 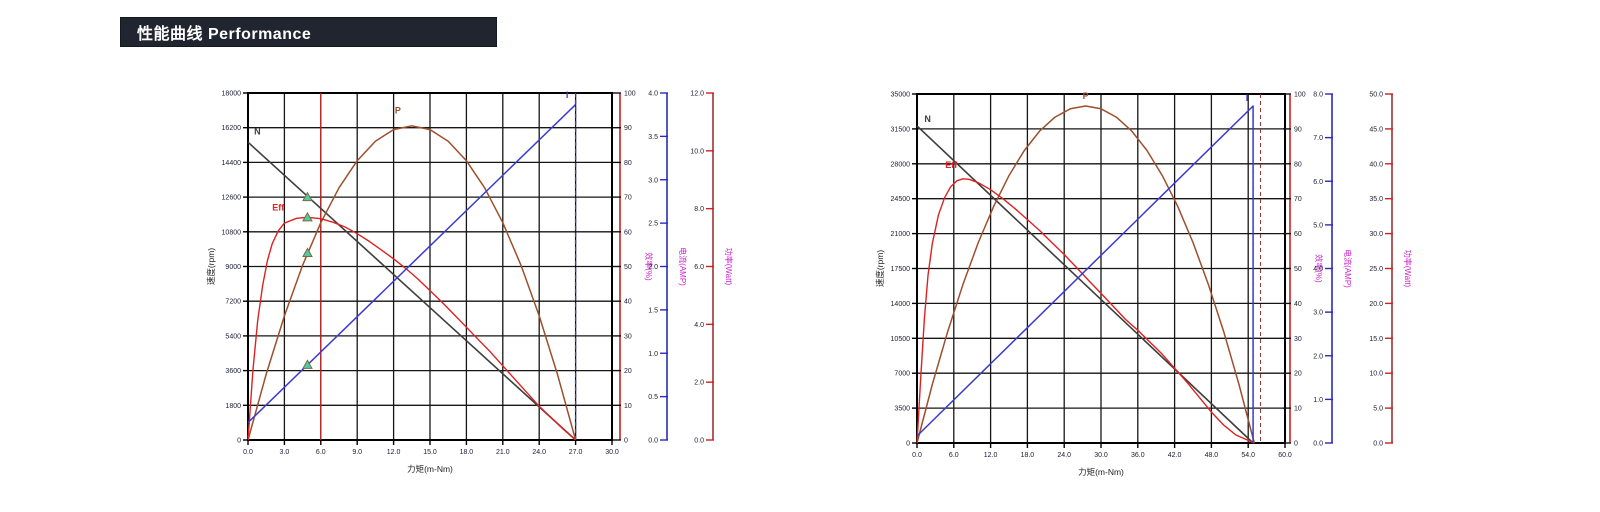 What do you see at coordinates (653, 137) in the screenshot?
I see `right-axis-tick-label: 3.5` at bounding box center [653, 137].